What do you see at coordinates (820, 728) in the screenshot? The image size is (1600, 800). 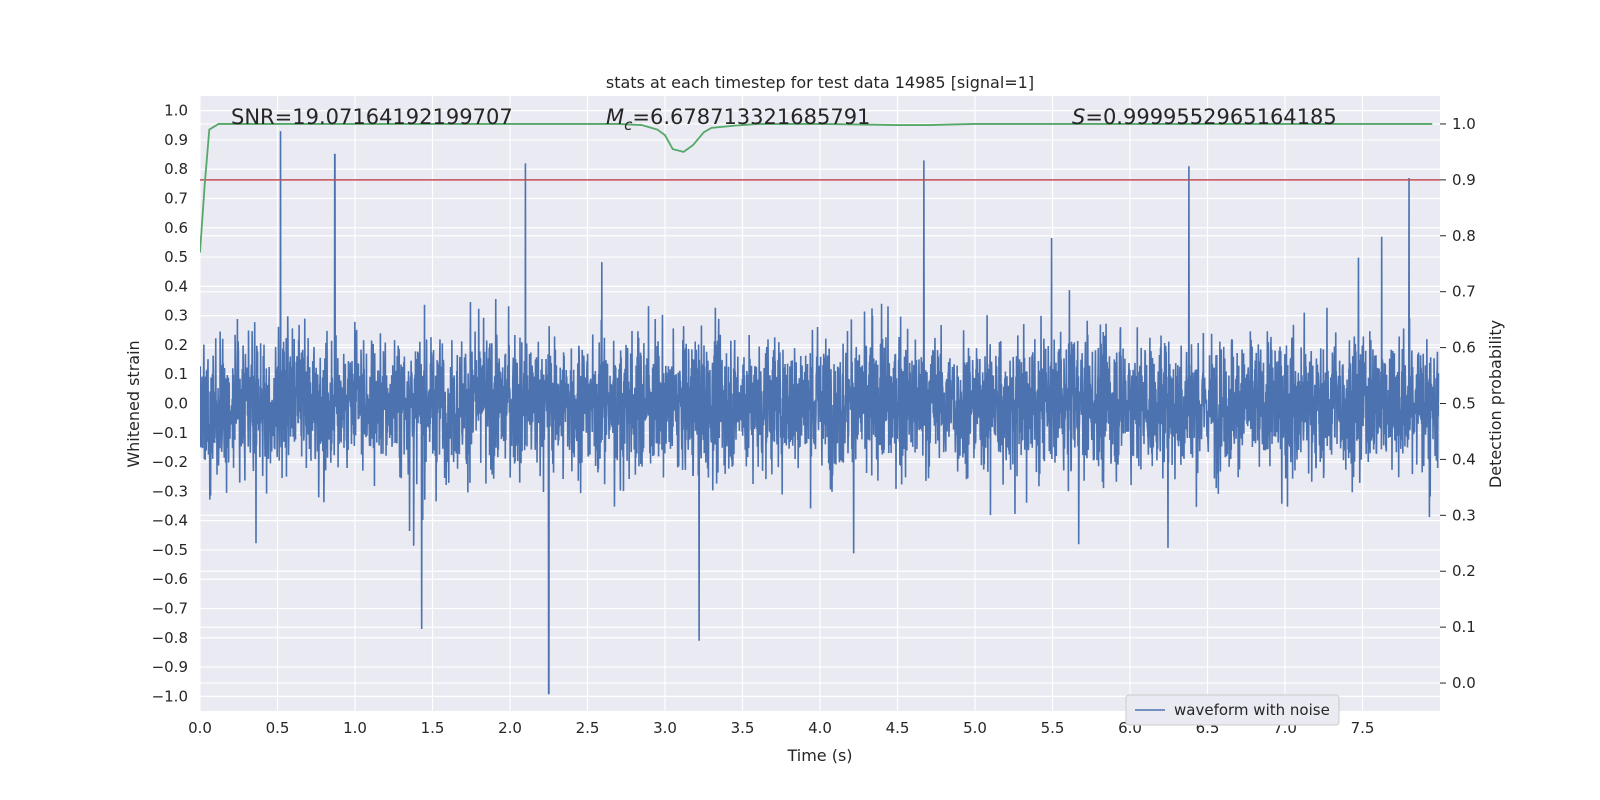 I see `x-tick-label: 4.0` at bounding box center [820, 728].